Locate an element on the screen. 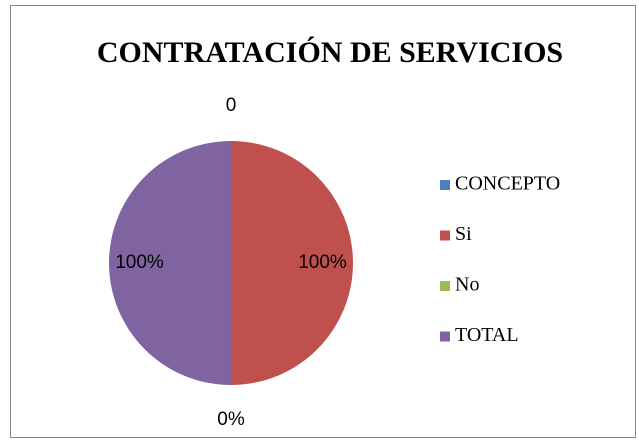  legend-label: No is located at coordinates (467, 285).